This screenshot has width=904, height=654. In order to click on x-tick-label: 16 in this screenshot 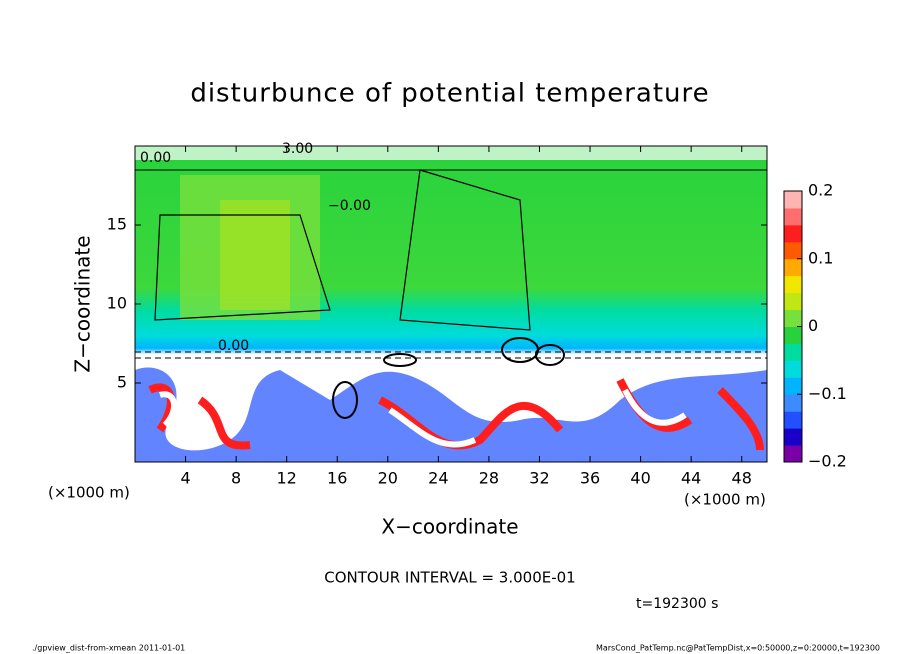, I will do `click(337, 478)`.